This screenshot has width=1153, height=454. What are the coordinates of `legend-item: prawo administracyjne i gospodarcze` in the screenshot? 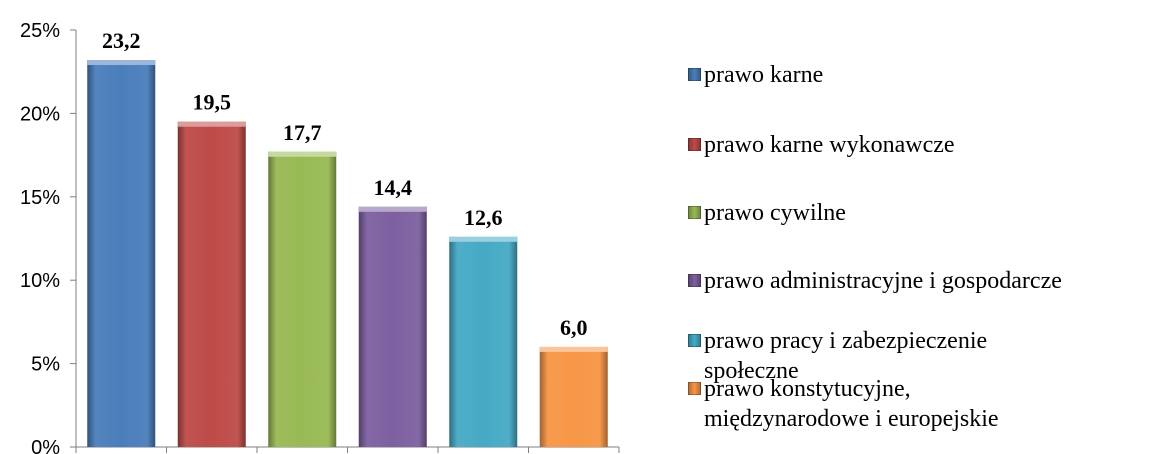 It's located at (875, 281).